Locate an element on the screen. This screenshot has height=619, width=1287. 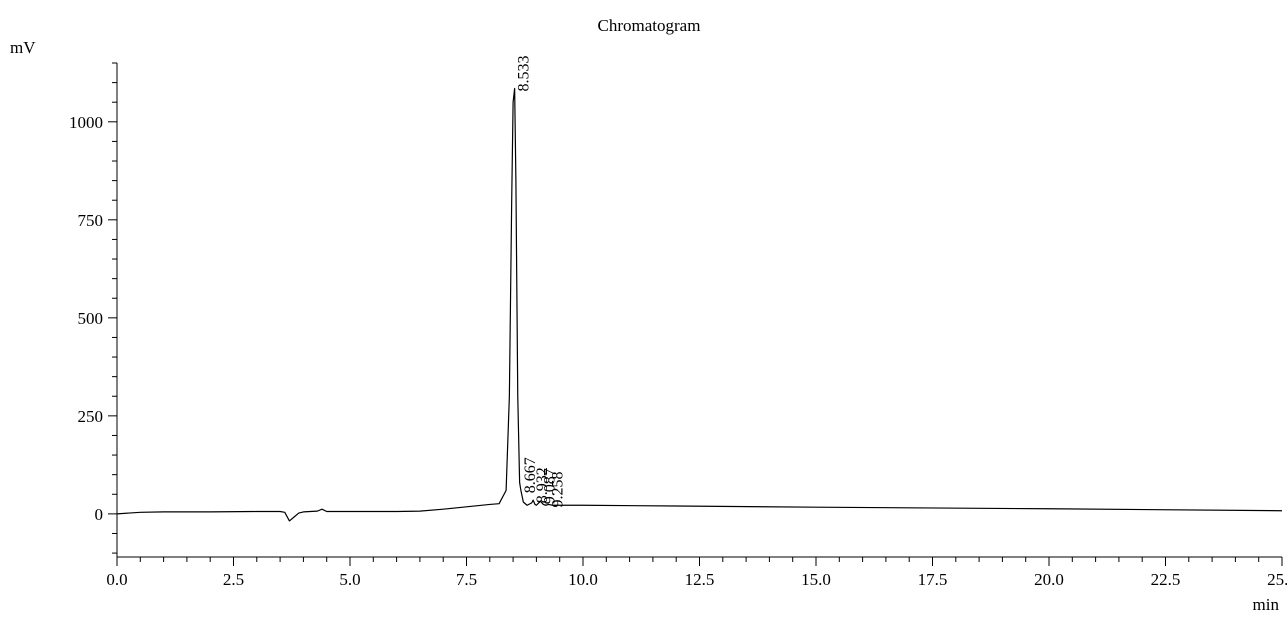
x-tick-label: 12.5 is located at coordinates (700, 579).